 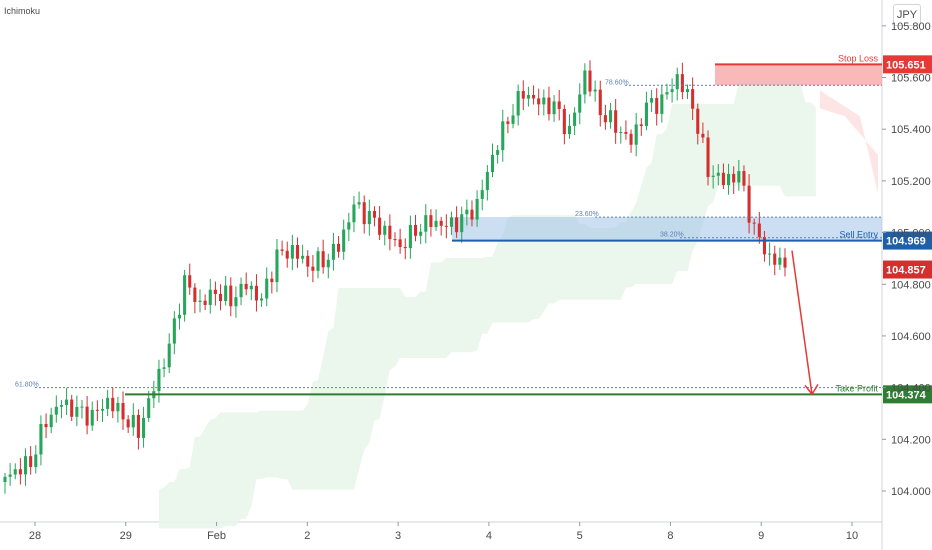 What do you see at coordinates (670, 536) in the screenshot?
I see `time-tick-label: 8` at bounding box center [670, 536].